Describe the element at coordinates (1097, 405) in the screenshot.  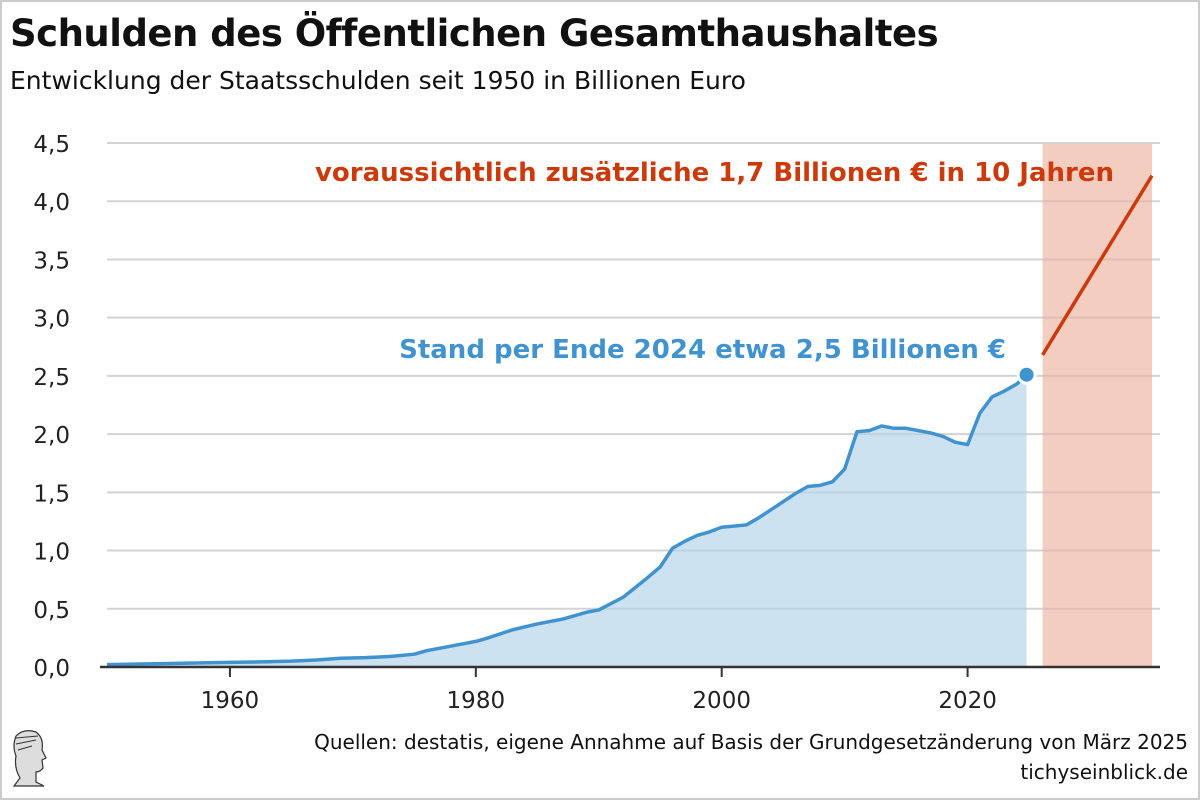
I see `projection-area` at that location.